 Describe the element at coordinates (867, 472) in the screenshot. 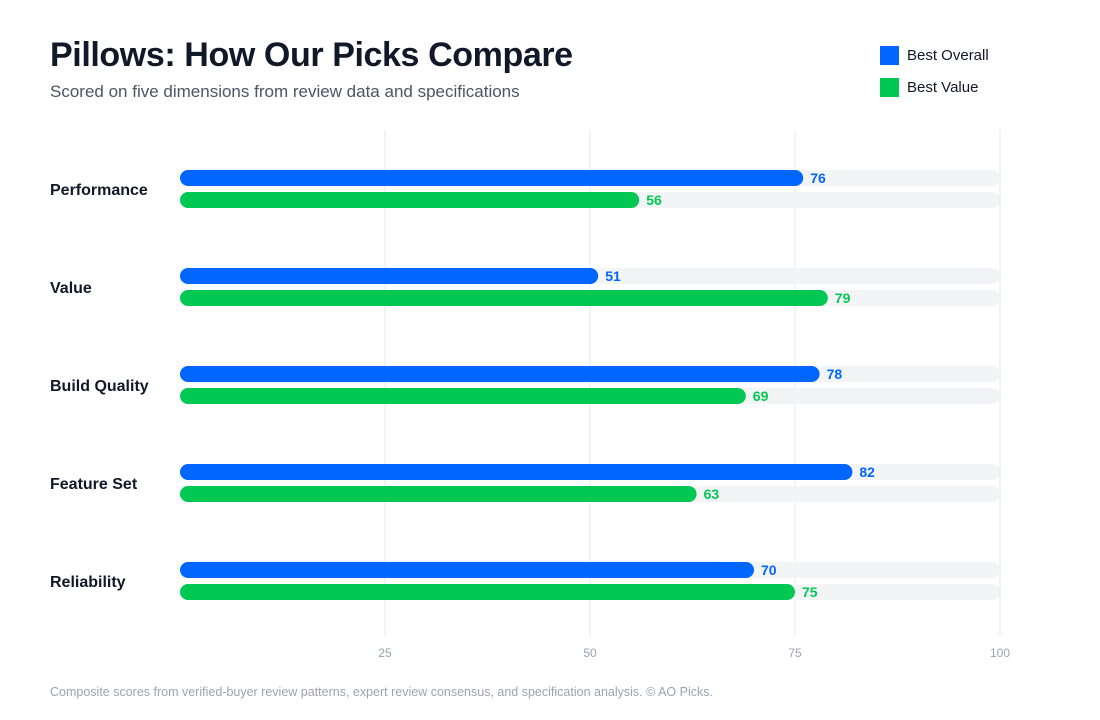

I see `data-label-feature-set-best-overall: 82` at that location.